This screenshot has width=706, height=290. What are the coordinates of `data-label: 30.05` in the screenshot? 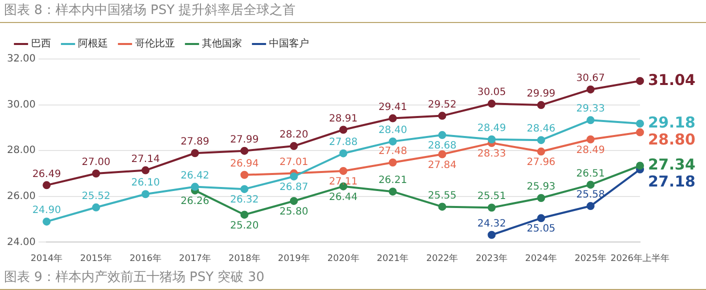 It's located at (491, 92).